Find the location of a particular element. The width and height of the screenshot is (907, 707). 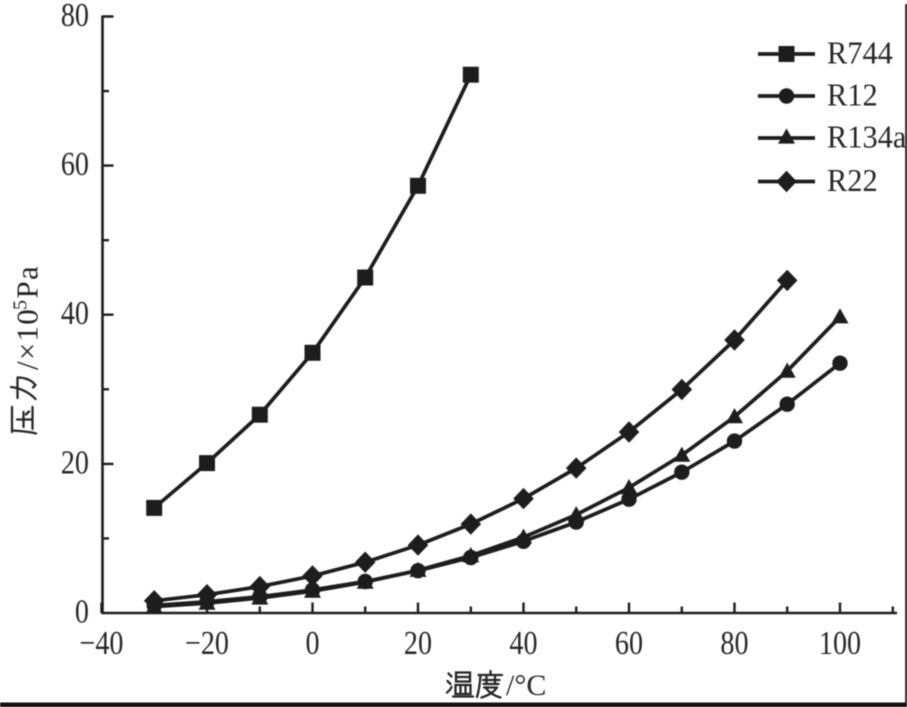

svg-text: −20 is located at coordinates (207, 642).